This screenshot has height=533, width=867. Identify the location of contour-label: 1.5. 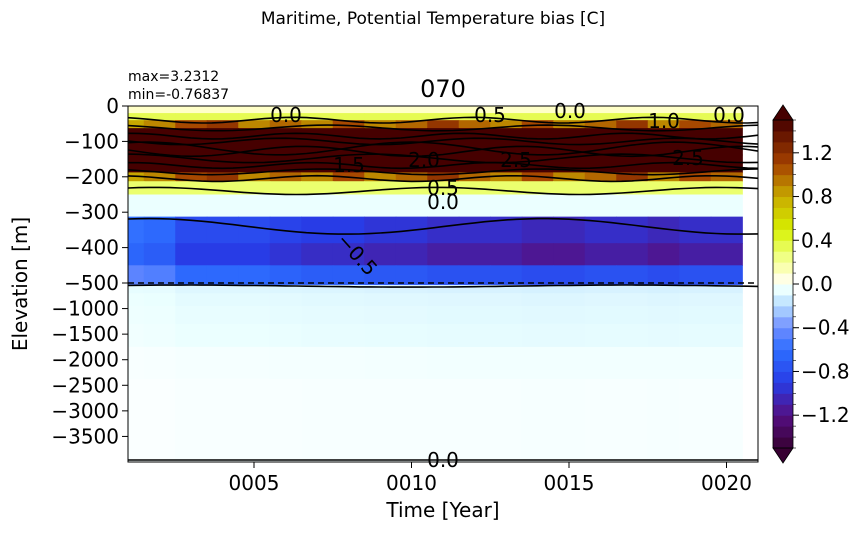
(349, 165).